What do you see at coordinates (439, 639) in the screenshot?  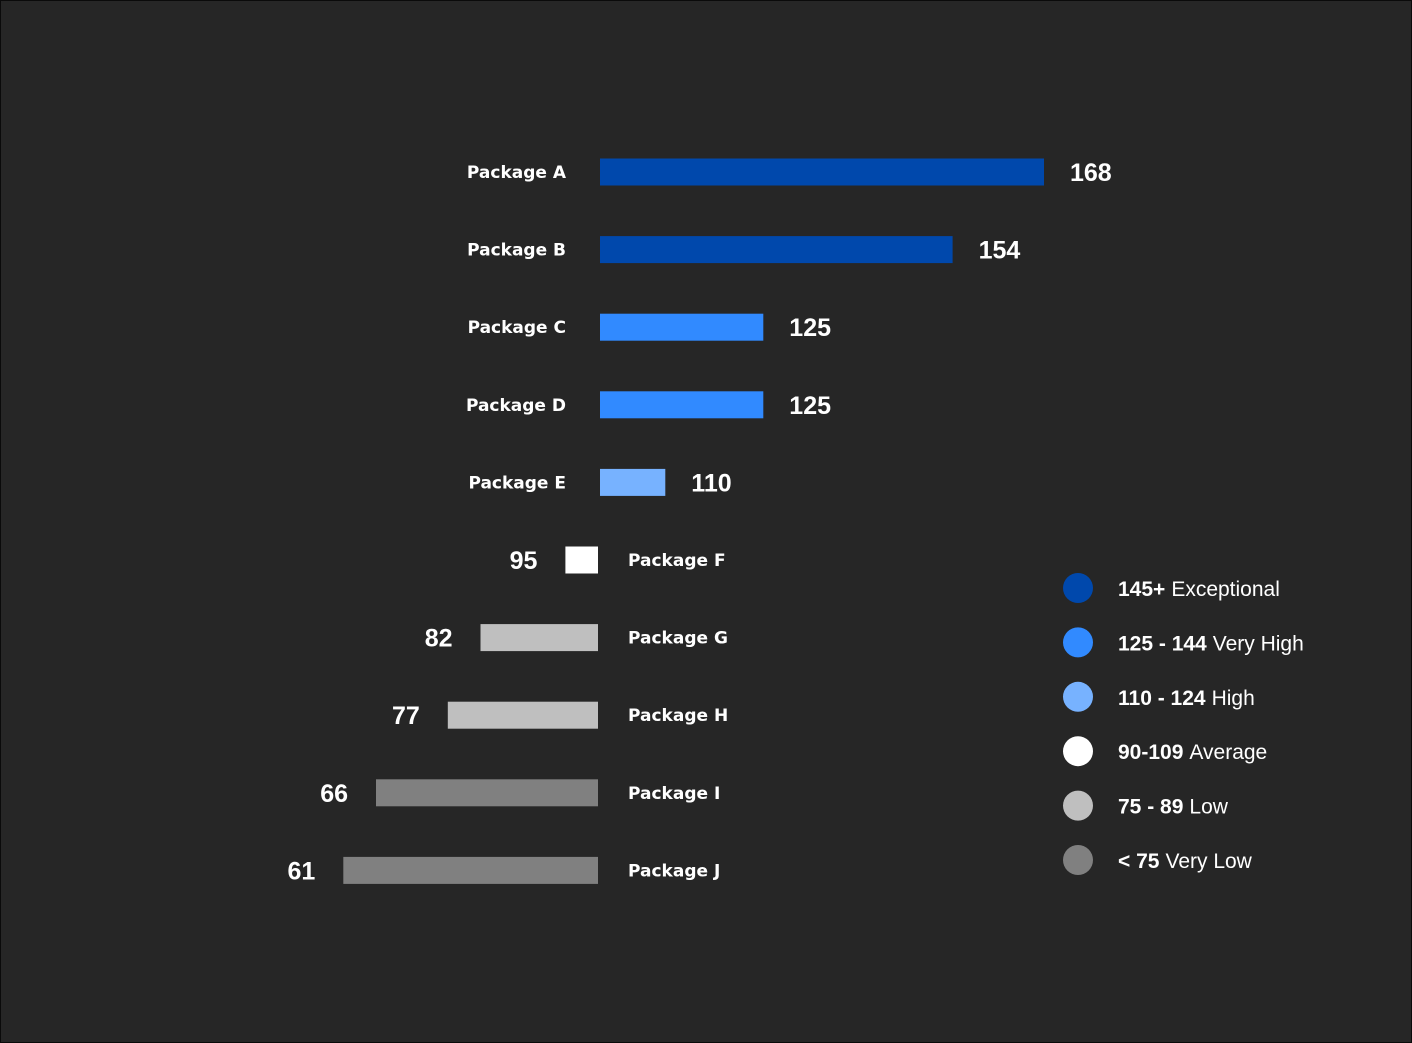 I see `value-label: 82` at bounding box center [439, 639].